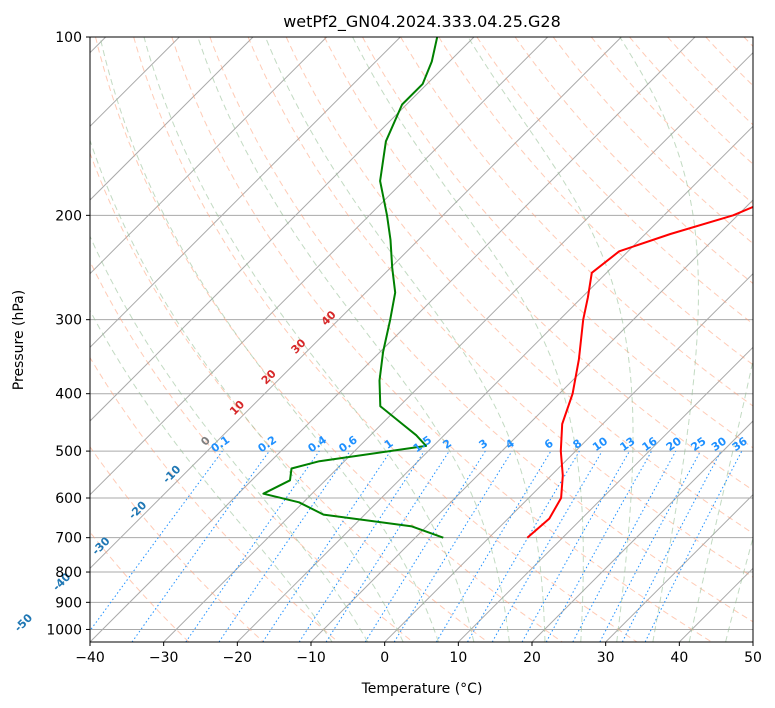  What do you see at coordinates (679, 658) in the screenshot?
I see `x-tick-label: 40` at bounding box center [679, 658].